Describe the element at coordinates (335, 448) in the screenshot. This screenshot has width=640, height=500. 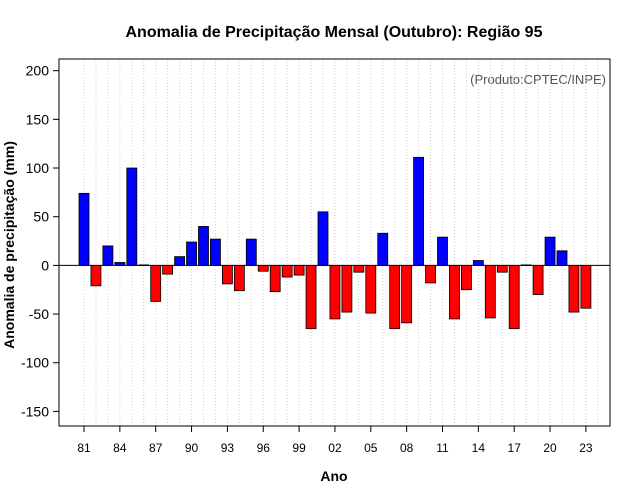
I see `x-tick-label: 02` at that location.